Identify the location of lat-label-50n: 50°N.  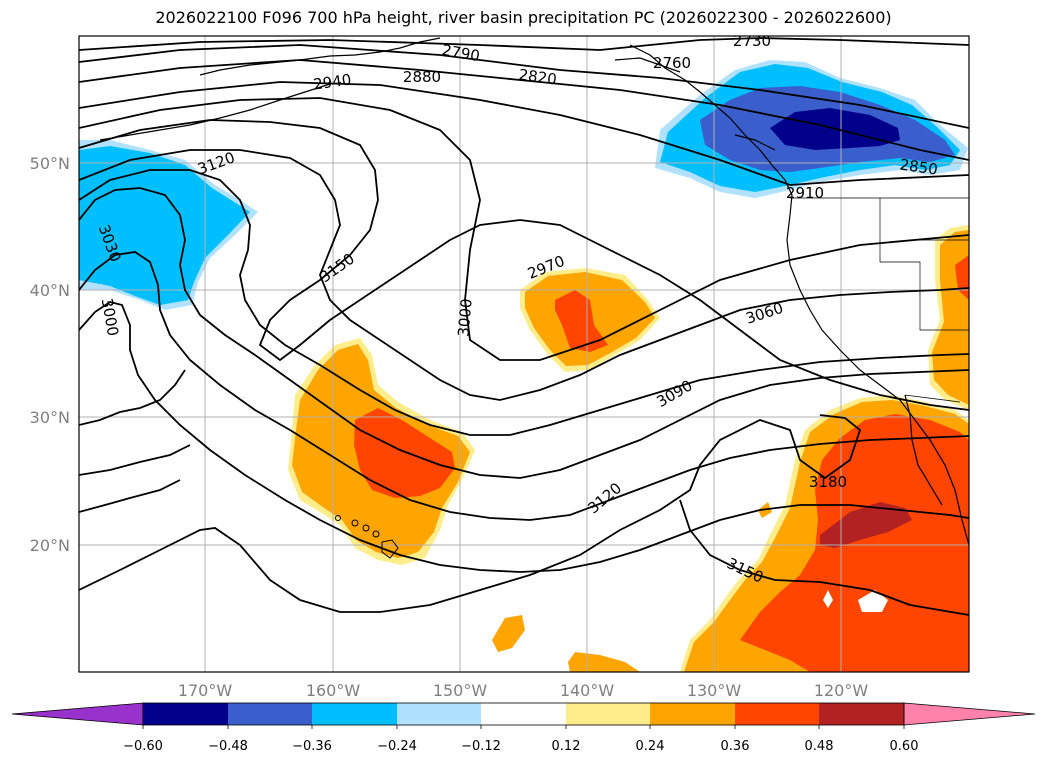
(50, 163).